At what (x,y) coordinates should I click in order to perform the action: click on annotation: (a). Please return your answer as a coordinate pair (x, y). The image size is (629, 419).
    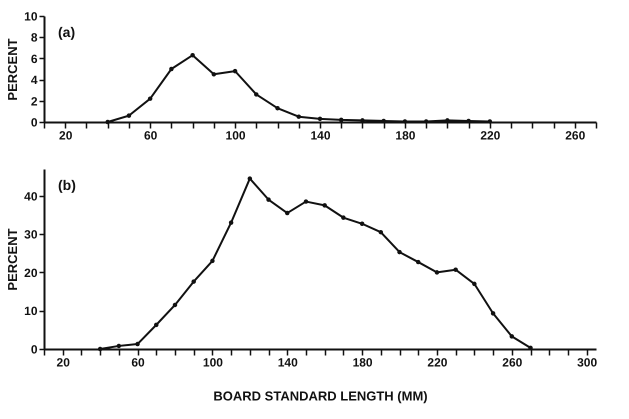
    Looking at the image, I should click on (67, 32).